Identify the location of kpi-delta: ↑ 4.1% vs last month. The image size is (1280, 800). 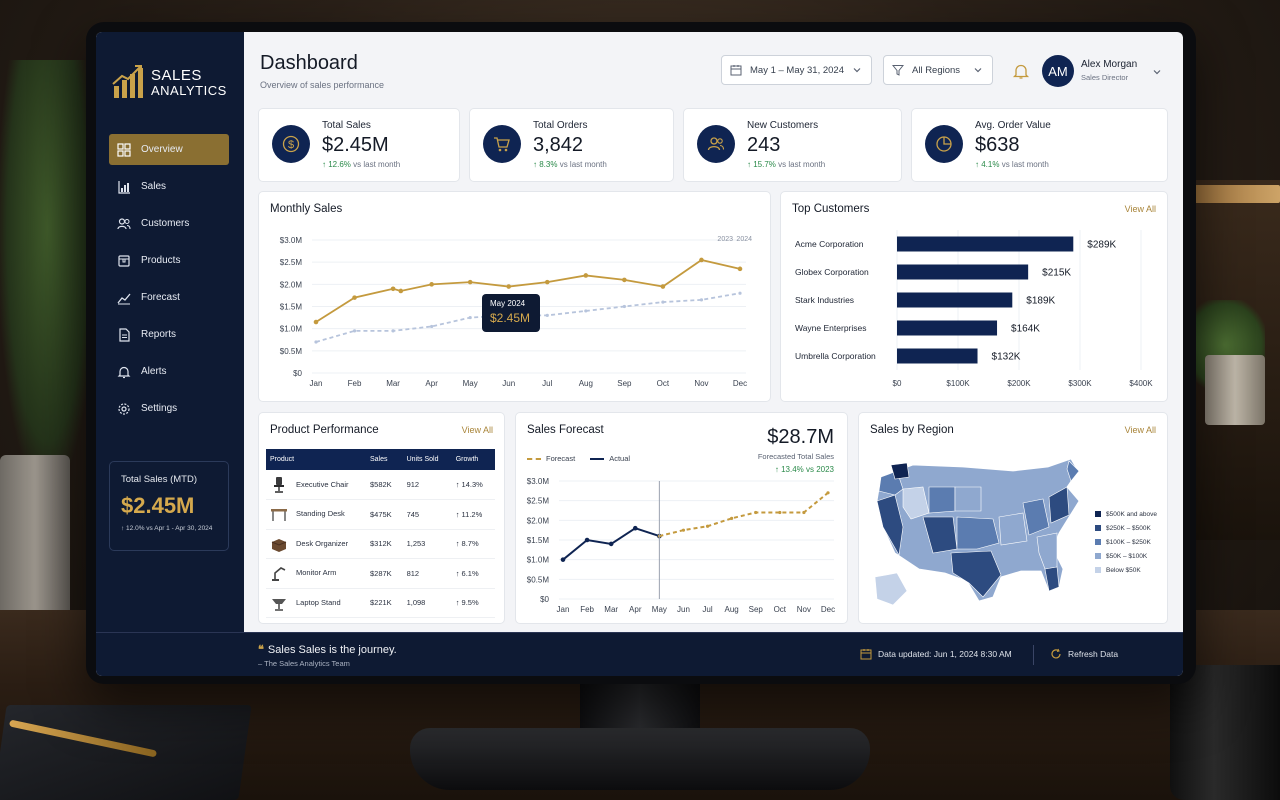
(1012, 164).